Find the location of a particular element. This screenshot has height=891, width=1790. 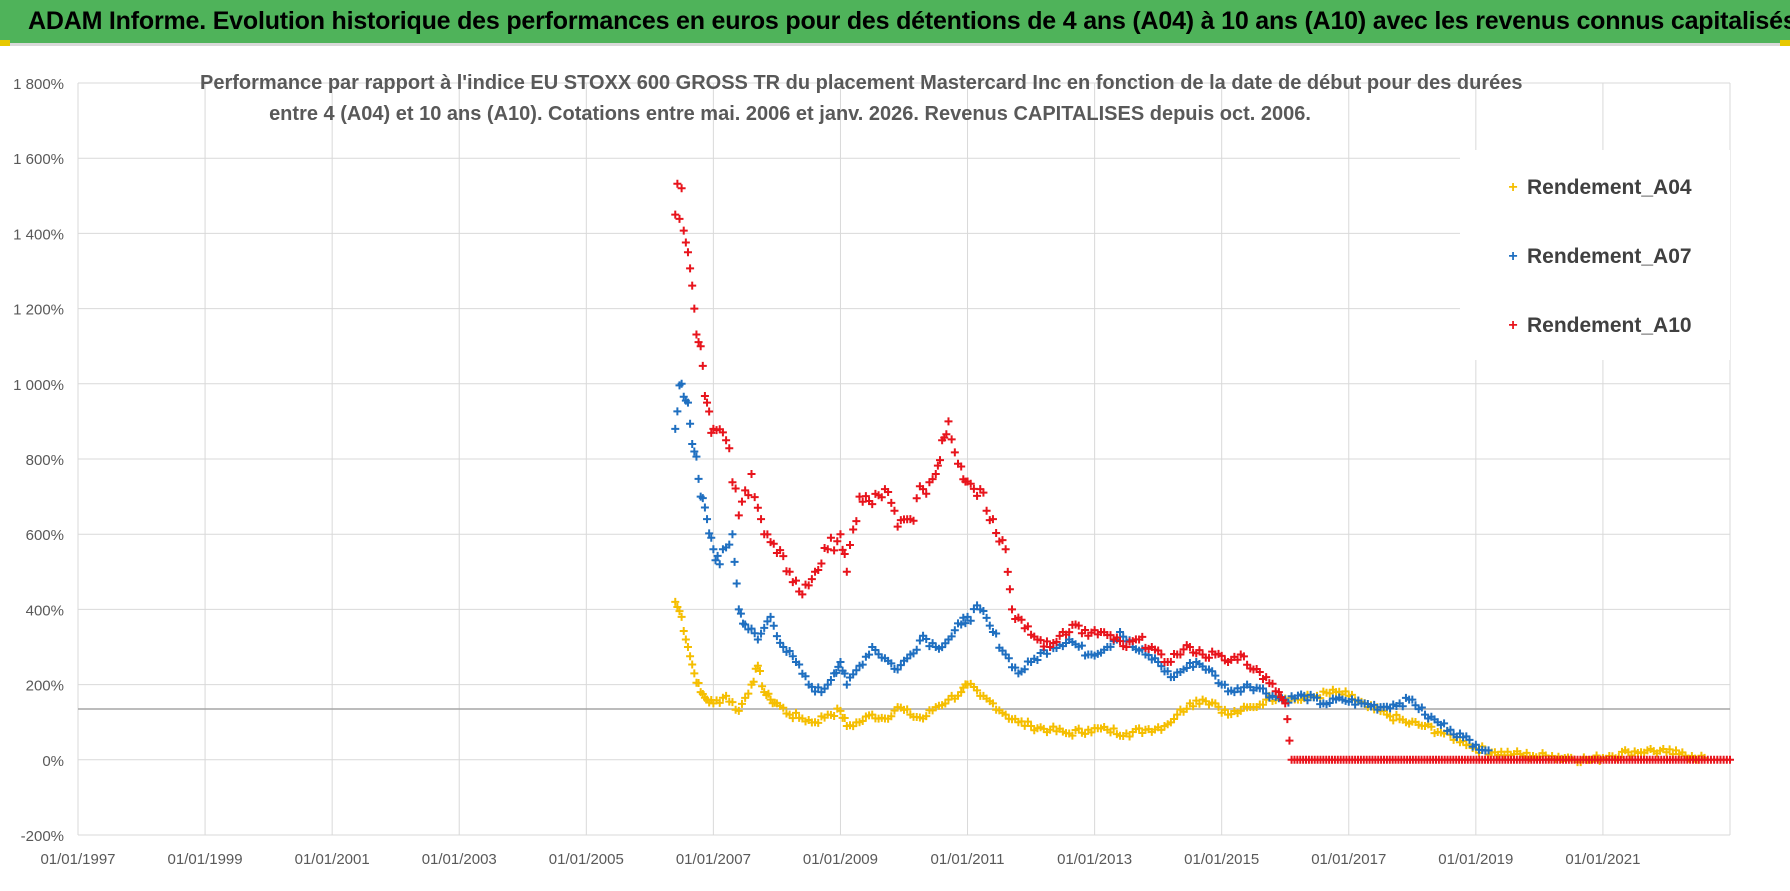

corner-mark-right is located at coordinates (1785, 43).